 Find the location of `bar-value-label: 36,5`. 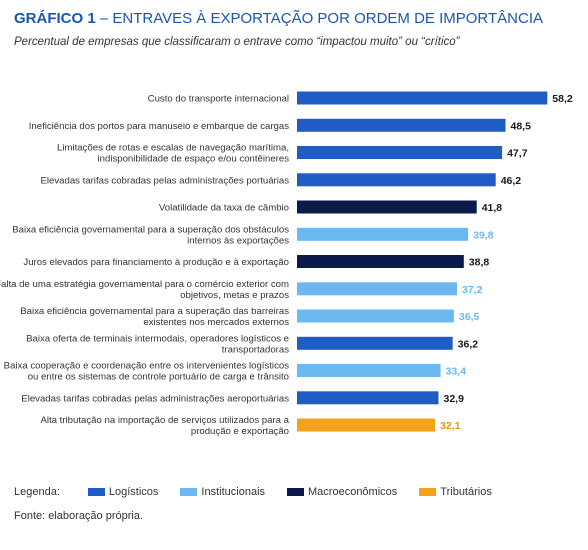

bar-value-label: 36,5 is located at coordinates (469, 317).